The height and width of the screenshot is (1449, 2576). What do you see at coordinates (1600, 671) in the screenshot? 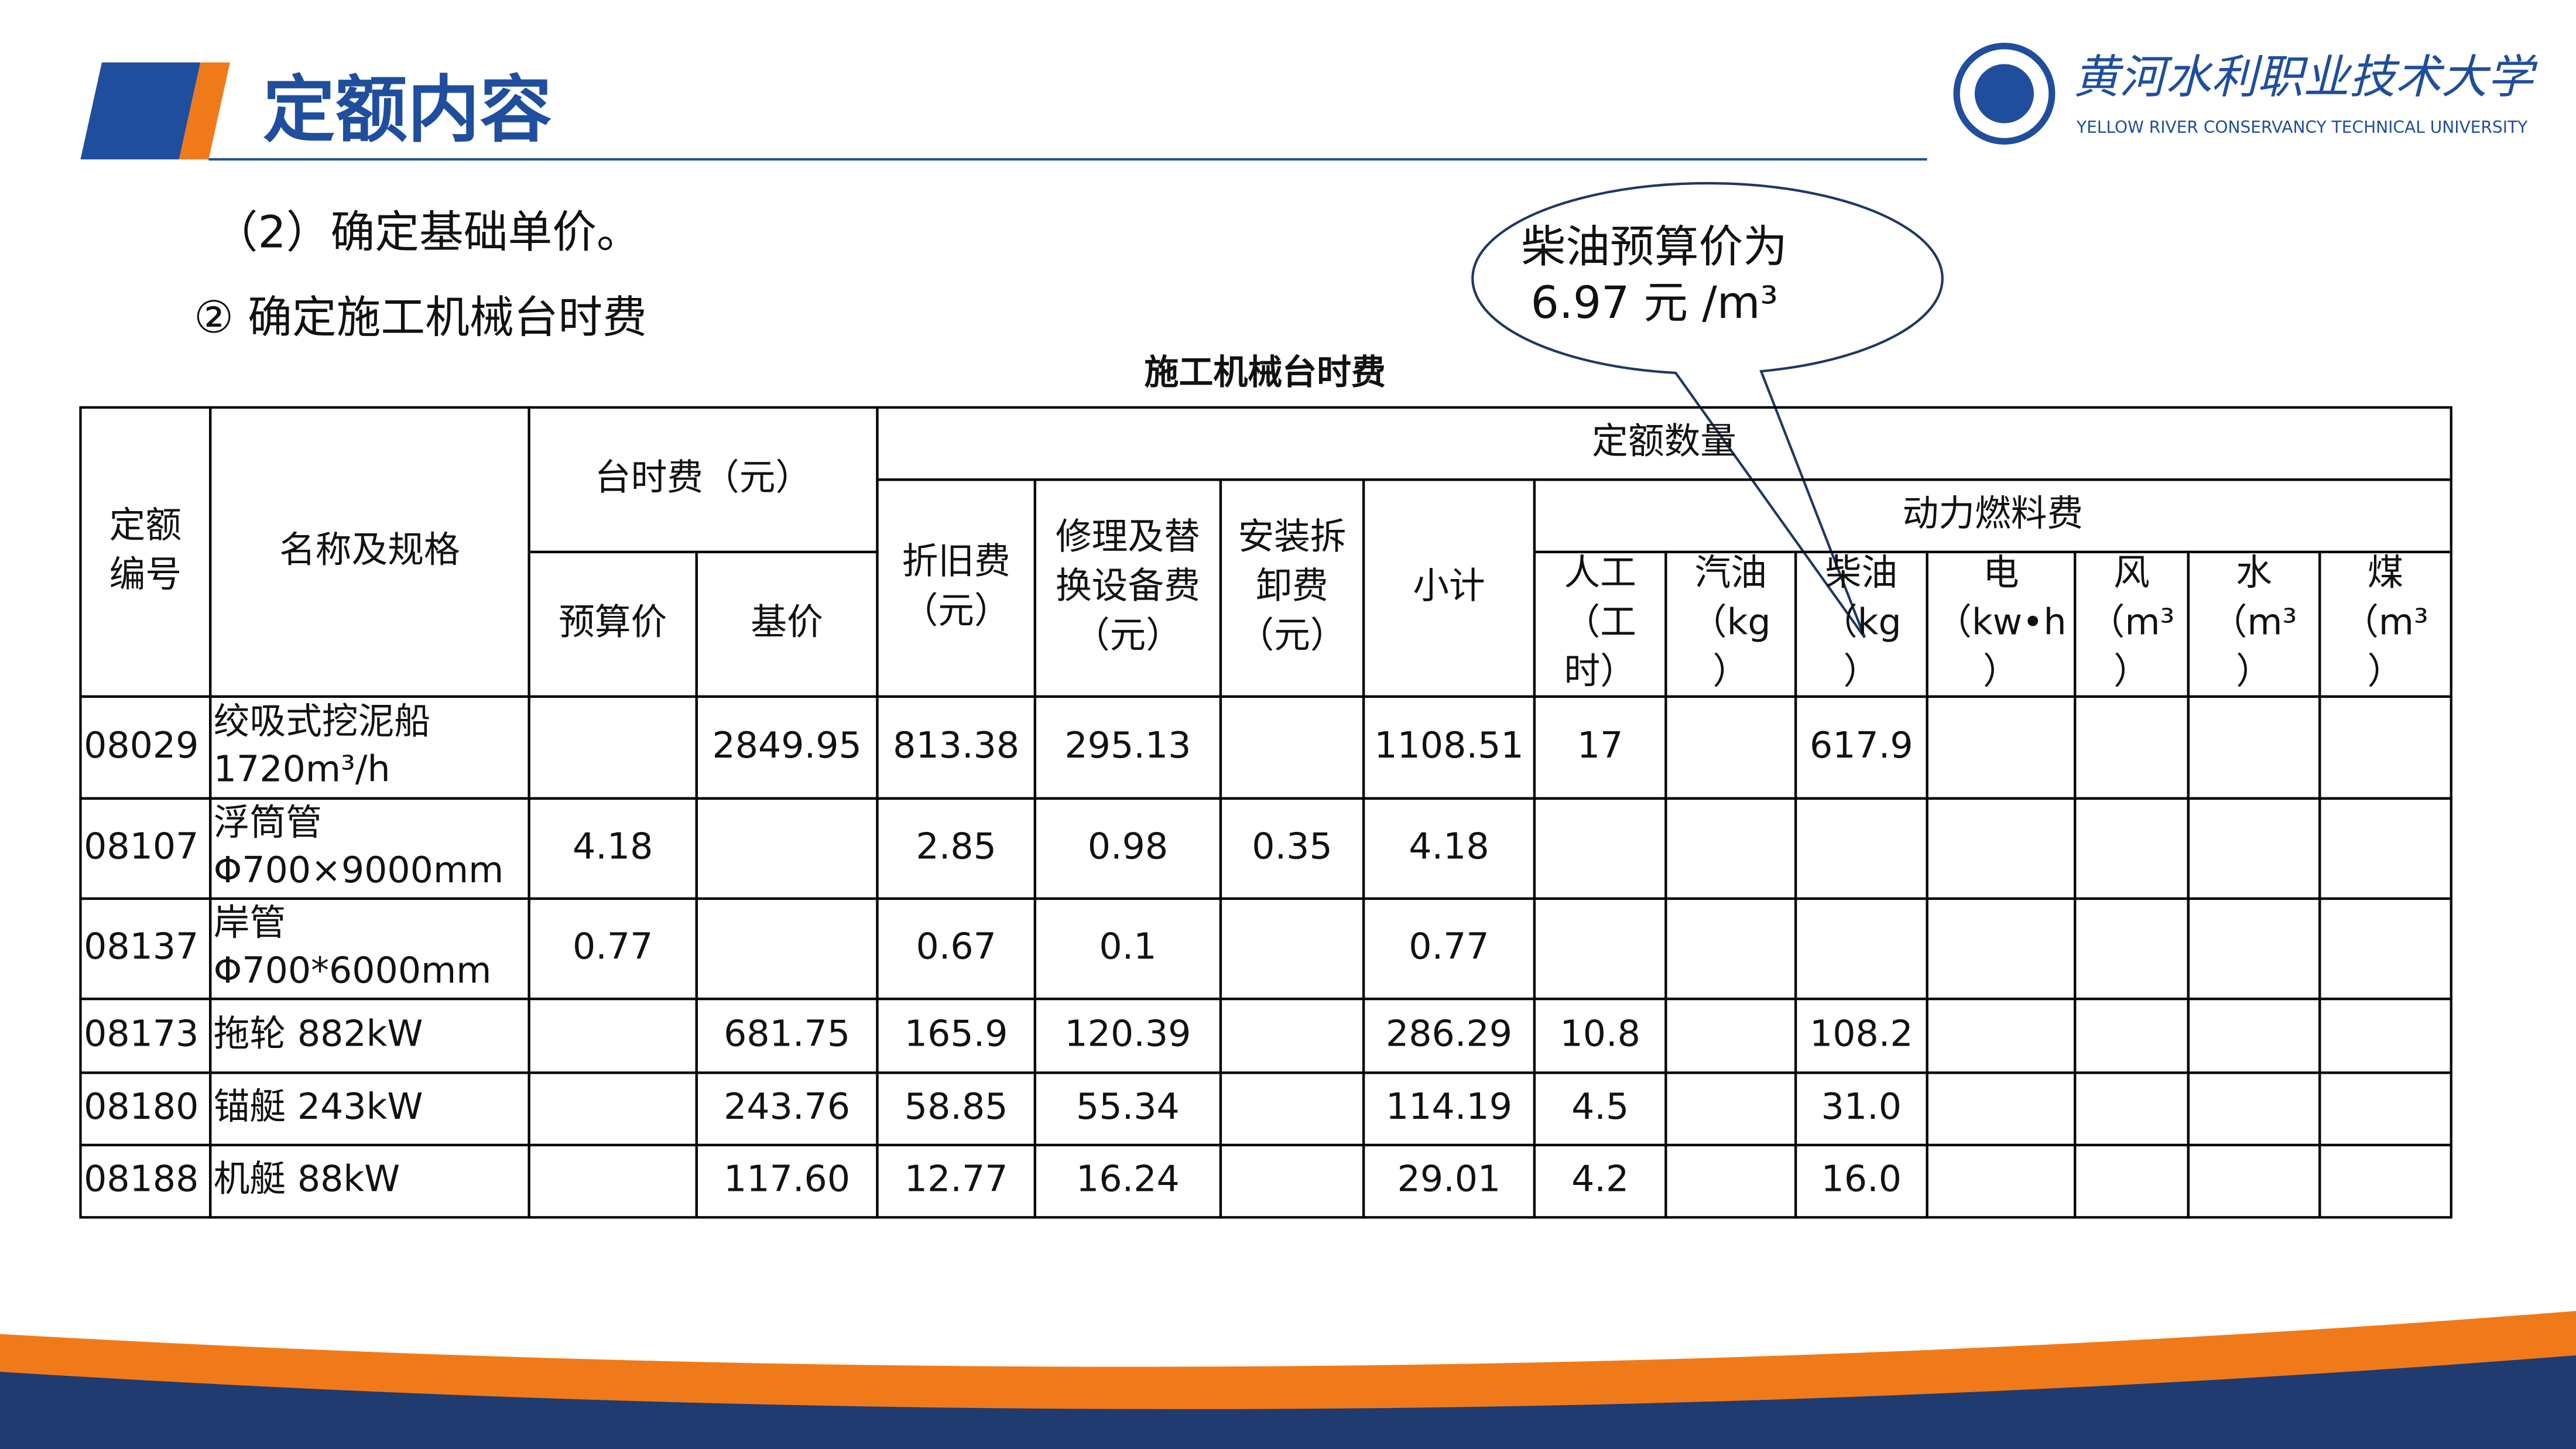
I see `header-text: 时）` at bounding box center [1600, 671].